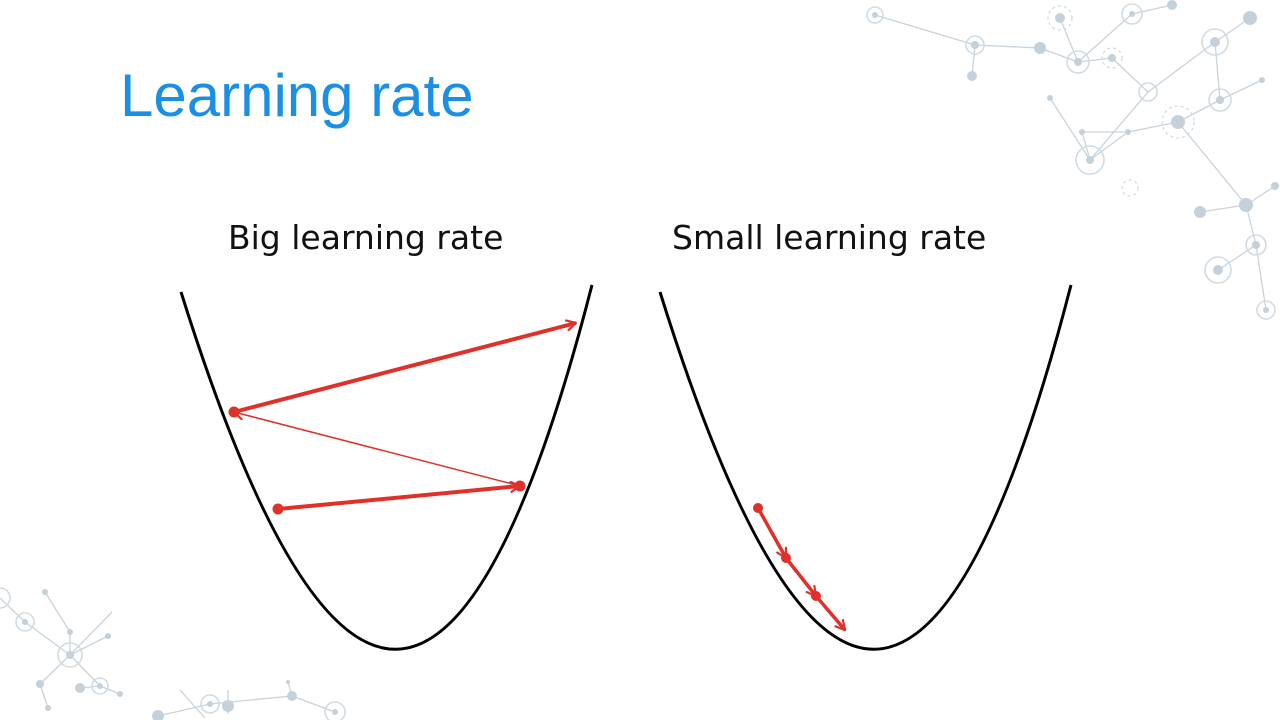 This screenshot has width=1280, height=720. What do you see at coordinates (366, 237) in the screenshot?
I see `big-learning-rate-label: Big learning rate` at bounding box center [366, 237].